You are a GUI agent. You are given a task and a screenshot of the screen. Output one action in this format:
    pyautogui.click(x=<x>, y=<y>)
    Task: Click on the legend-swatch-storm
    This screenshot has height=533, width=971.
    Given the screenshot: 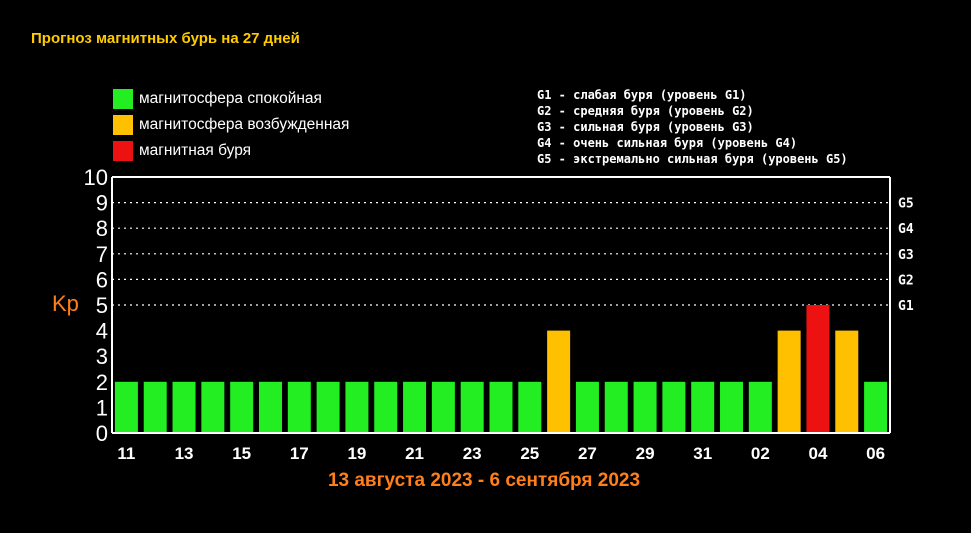 What is the action you would take?
    pyautogui.click(x=123, y=151)
    